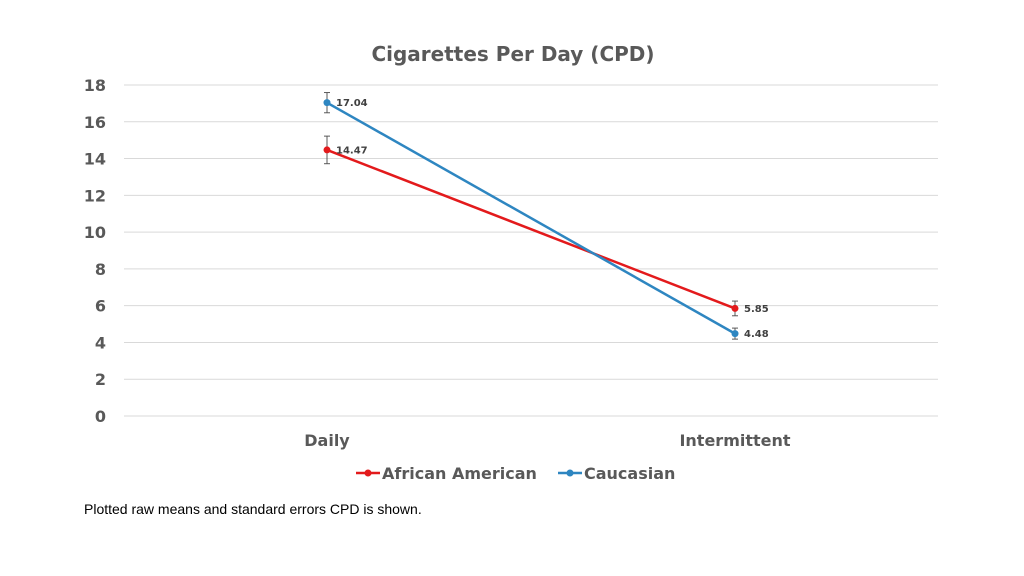  Describe the element at coordinates (100, 416) in the screenshot. I see `y-tick-label-0: 0` at that location.